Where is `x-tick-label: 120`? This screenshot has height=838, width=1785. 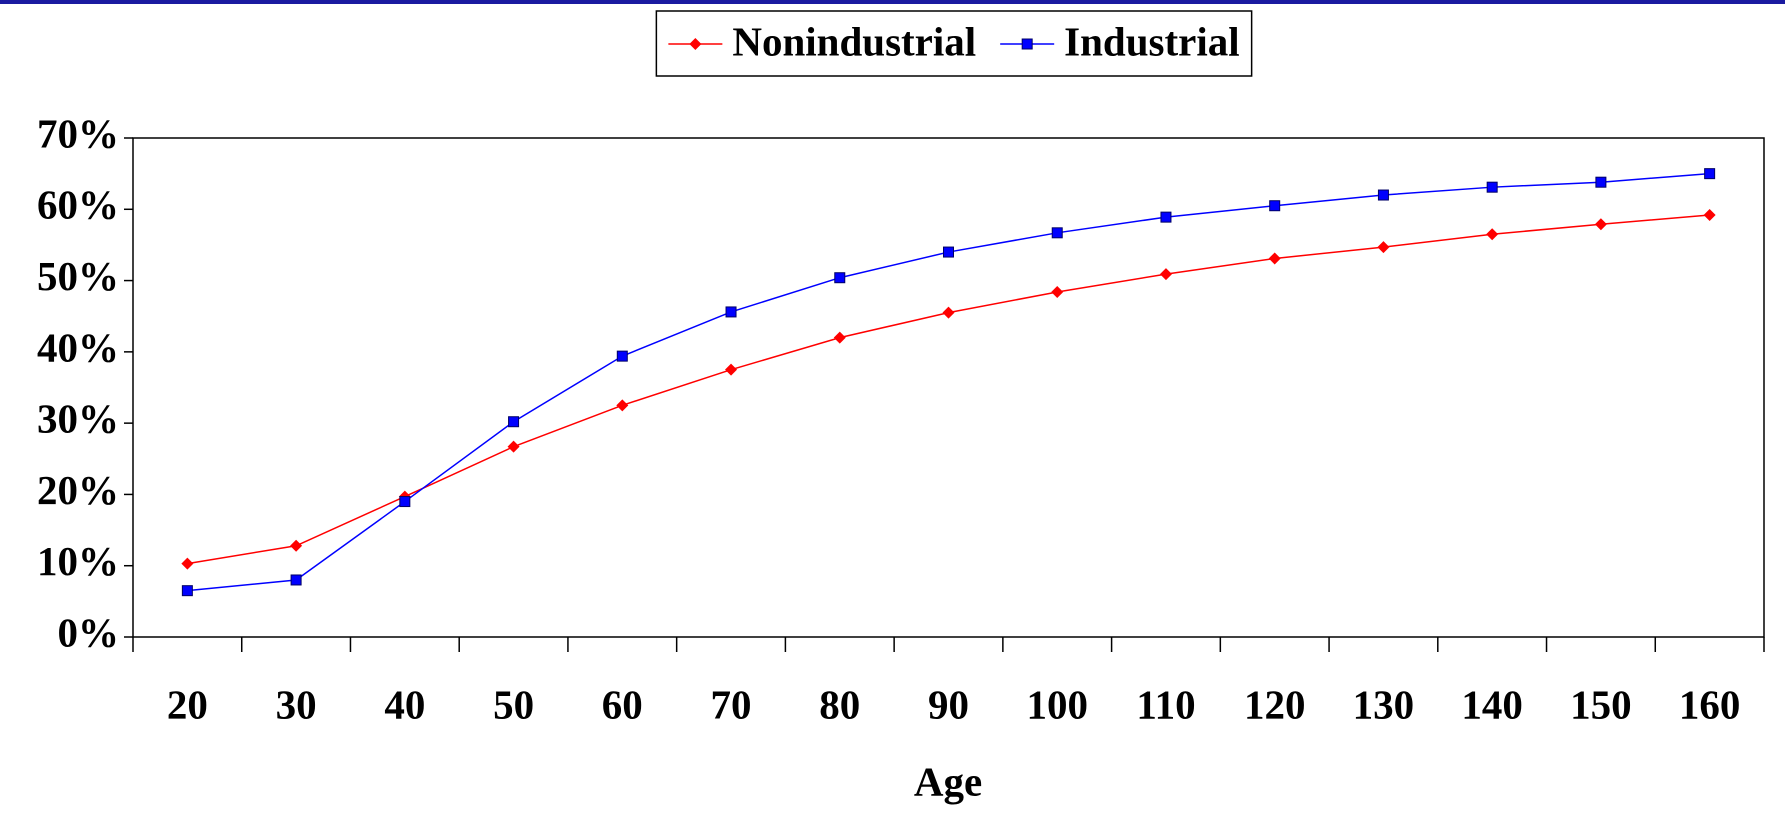 x-tick-label: 120 is located at coordinates (1275, 704).